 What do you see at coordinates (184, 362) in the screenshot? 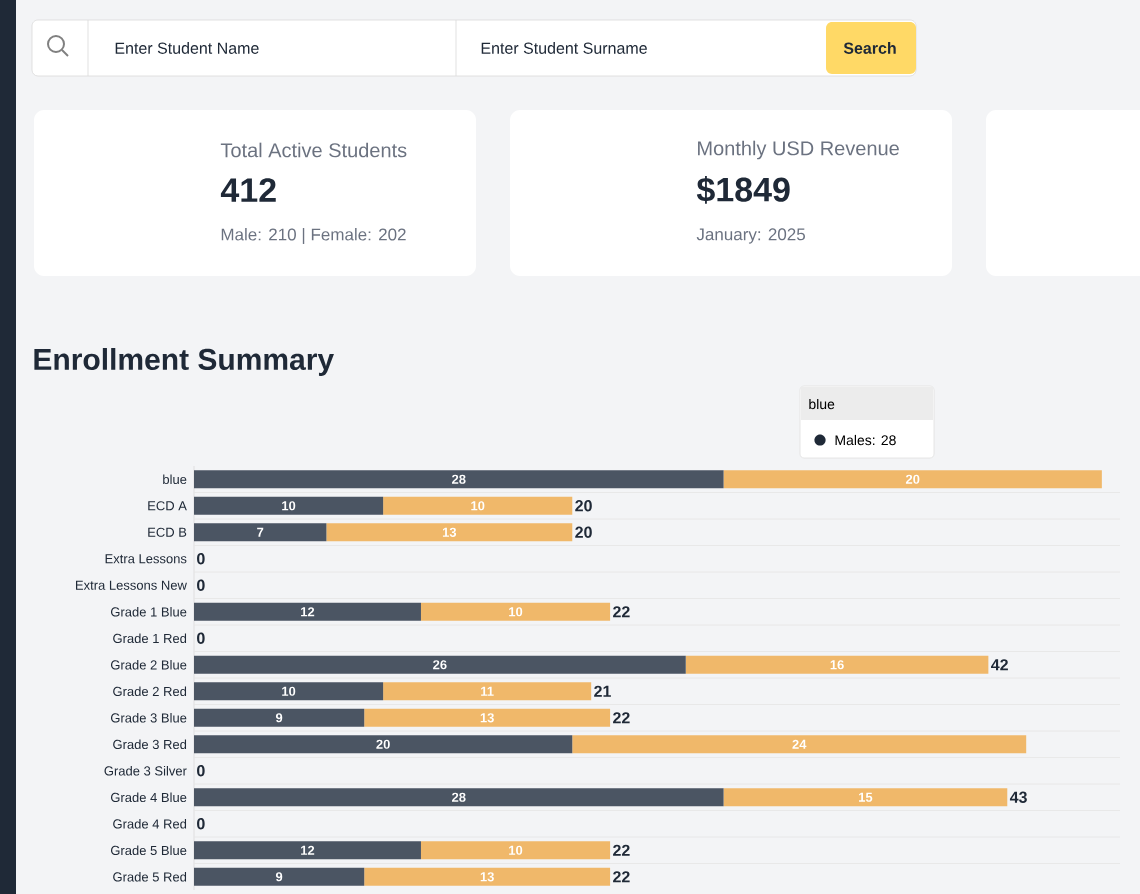
I see `chart-title: Enrollment Summary` at bounding box center [184, 362].